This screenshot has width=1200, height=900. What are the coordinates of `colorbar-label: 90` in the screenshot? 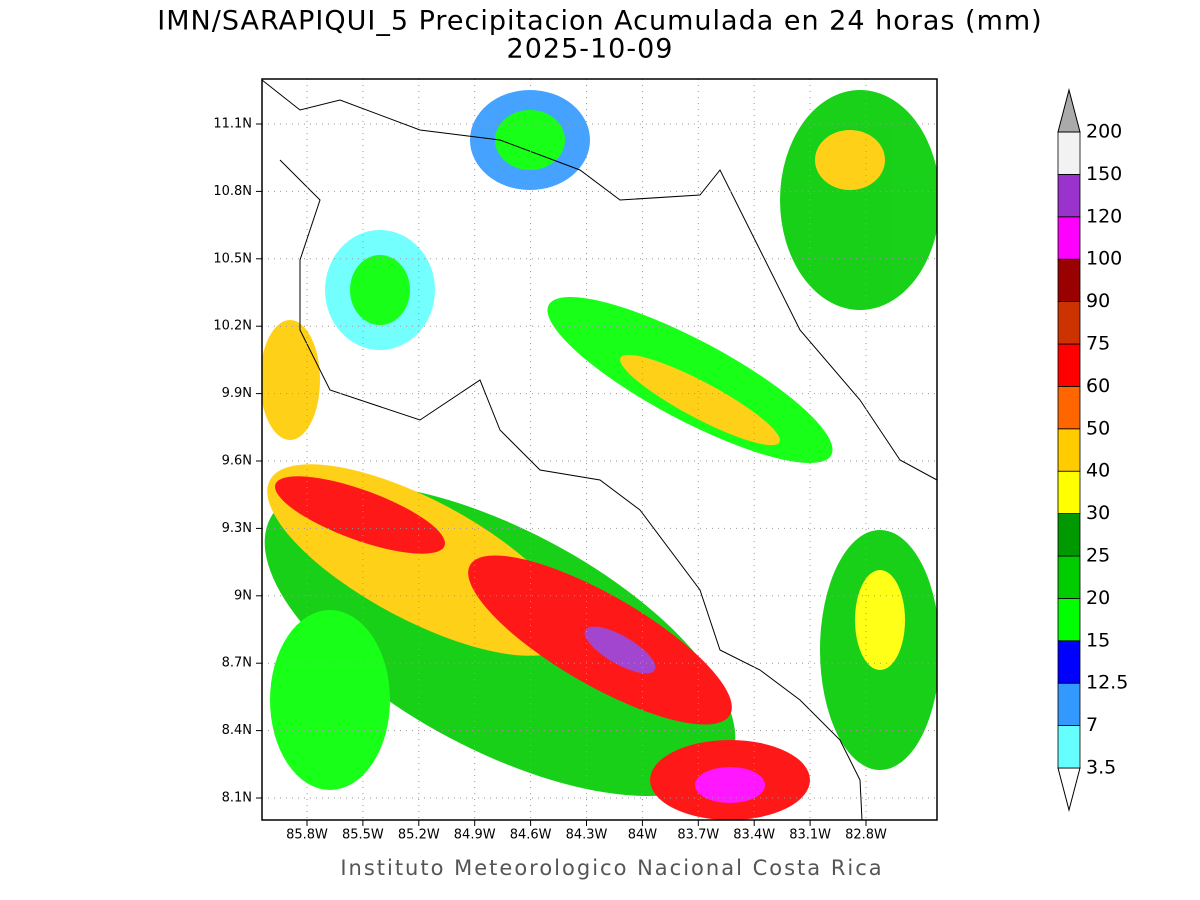 It's located at (1098, 301).